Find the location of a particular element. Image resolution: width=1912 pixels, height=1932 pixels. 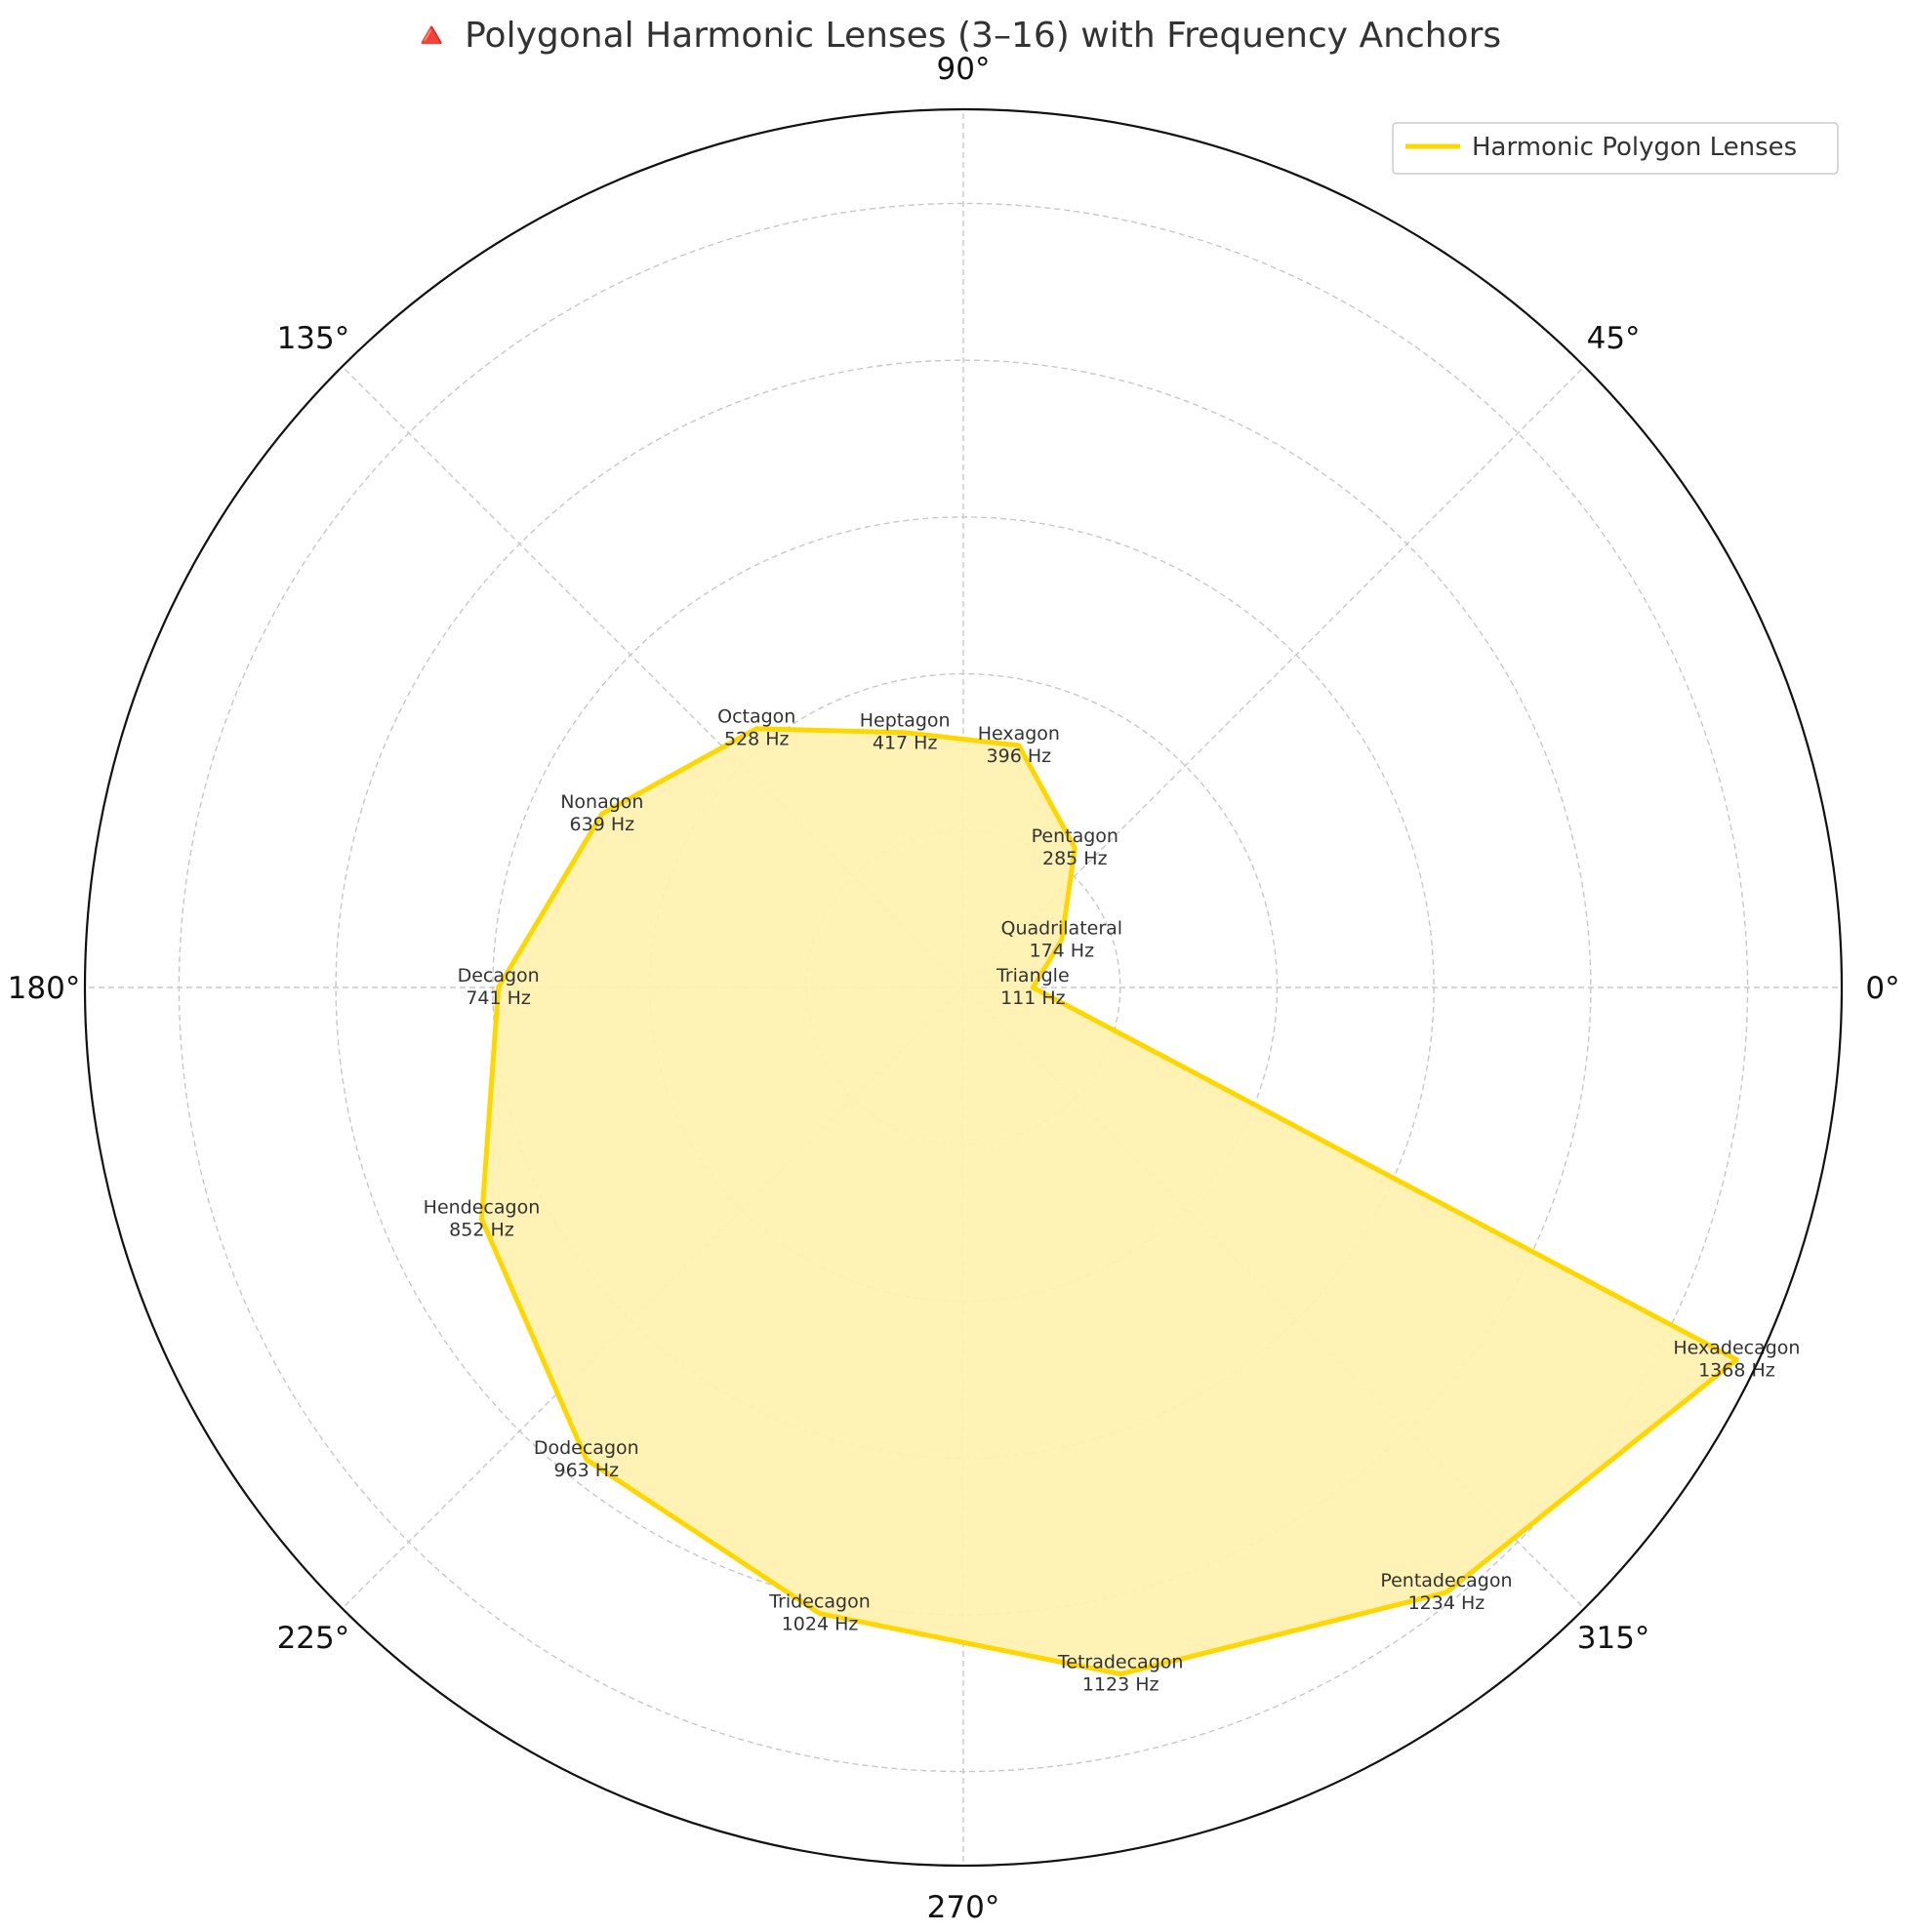

point-name-label: Hendecagon is located at coordinates (482, 1208).